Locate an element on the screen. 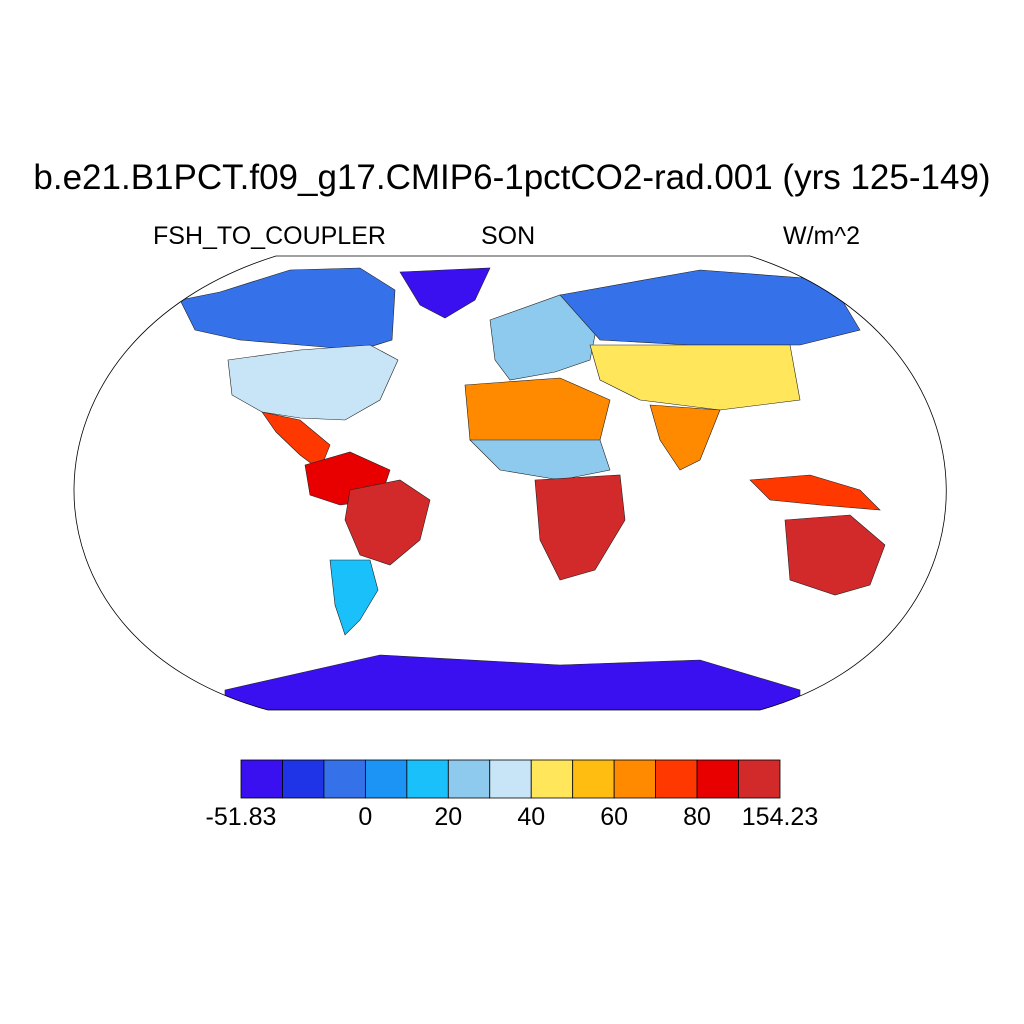 The height and width of the screenshot is (1024, 1024). colorbar-label: 154.23 is located at coordinates (780, 817).